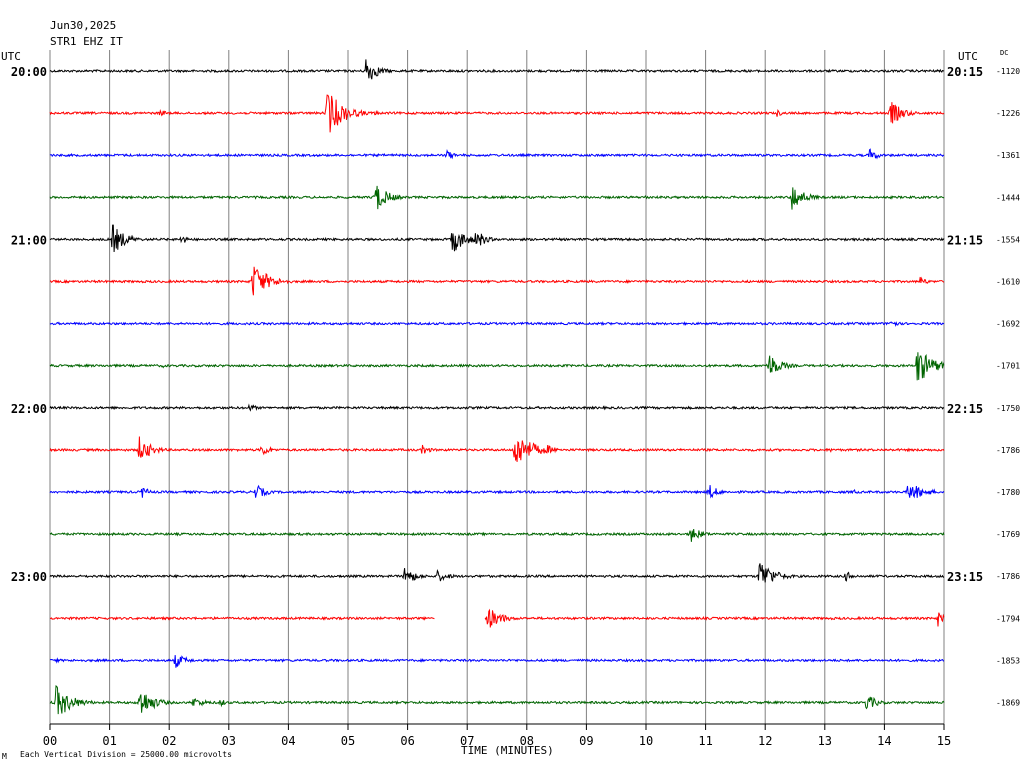 Image resolution: width=1024 pixels, height=768 pixels. Describe the element at coordinates (109, 741) in the screenshot. I see `x-tick-label: 01` at that location.